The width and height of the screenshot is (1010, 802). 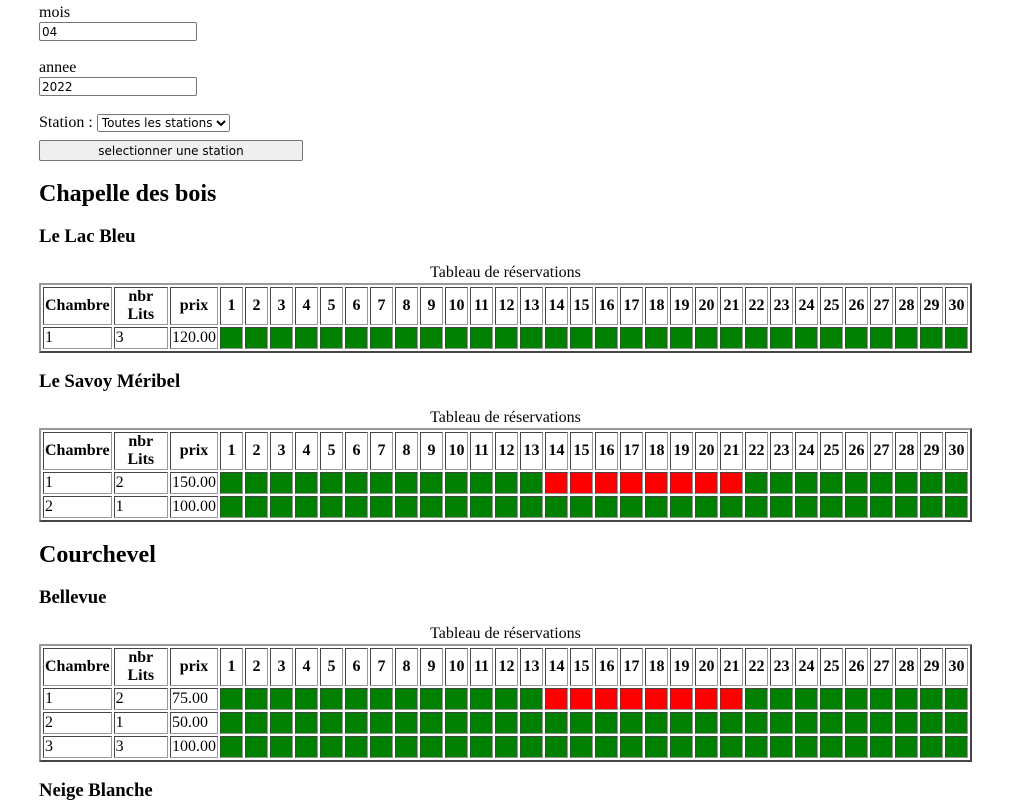 I want to click on room-row: 3 3 100.00, so click(x=505, y=747).